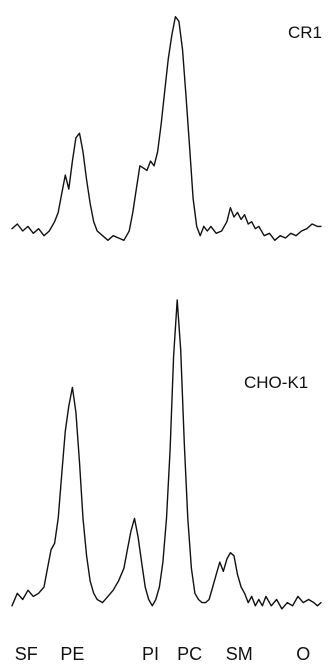  Describe the element at coordinates (26, 654) in the screenshot. I see `x-tick-label-sf: SF` at that location.